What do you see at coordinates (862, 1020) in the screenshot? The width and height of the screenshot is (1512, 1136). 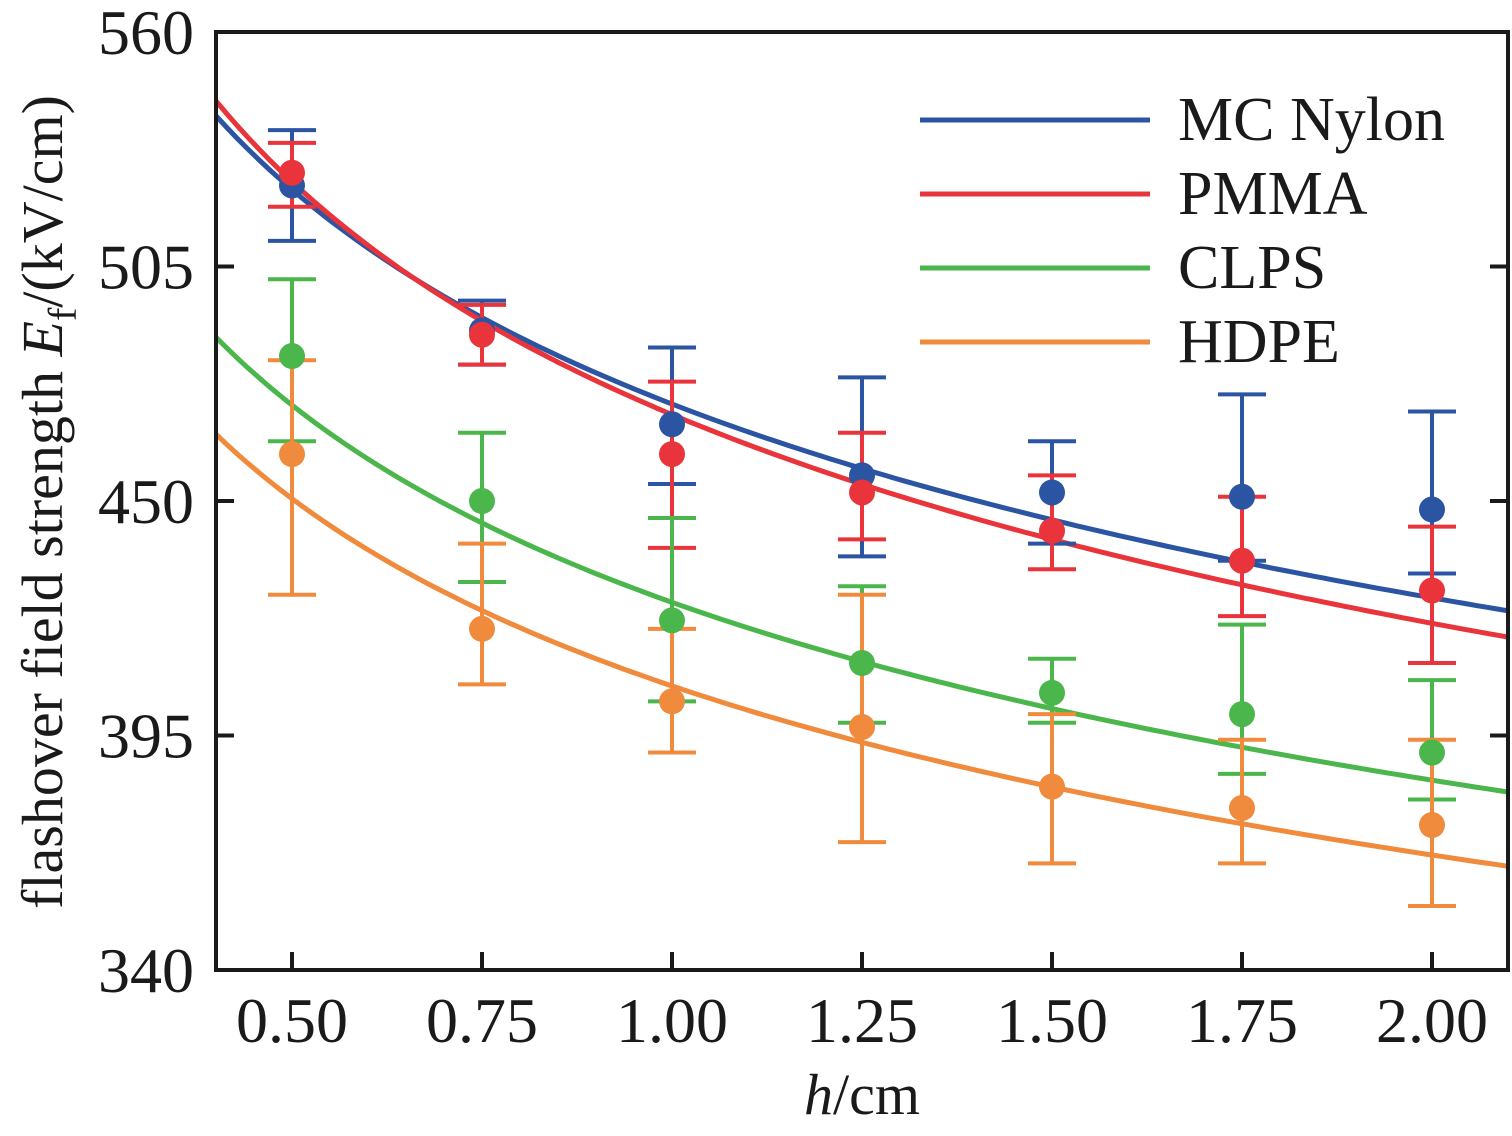 I see `x-tick-label: 1.25` at bounding box center [862, 1020].